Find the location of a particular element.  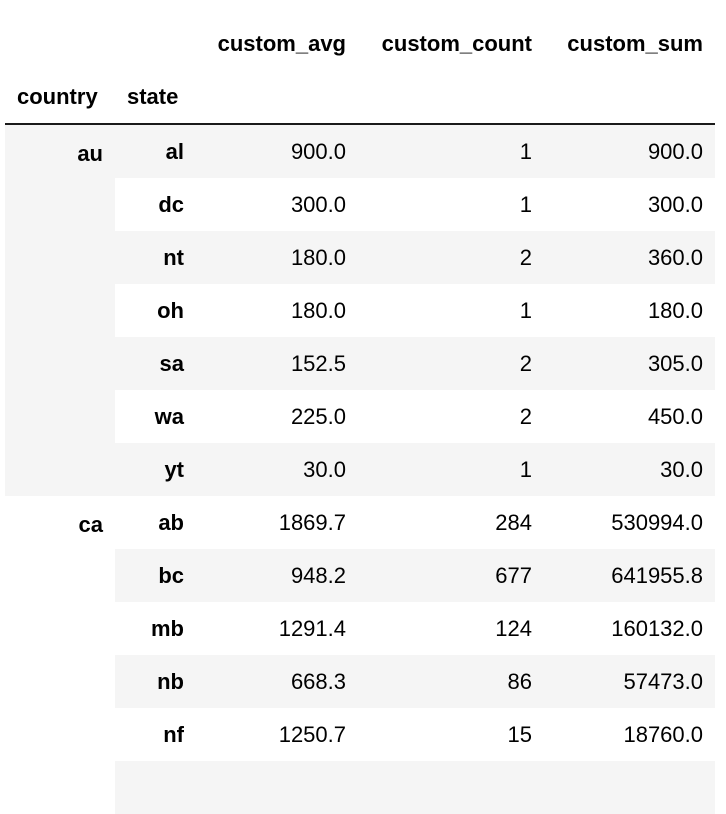

column-header-custom-count: custom_count is located at coordinates (451, 43).